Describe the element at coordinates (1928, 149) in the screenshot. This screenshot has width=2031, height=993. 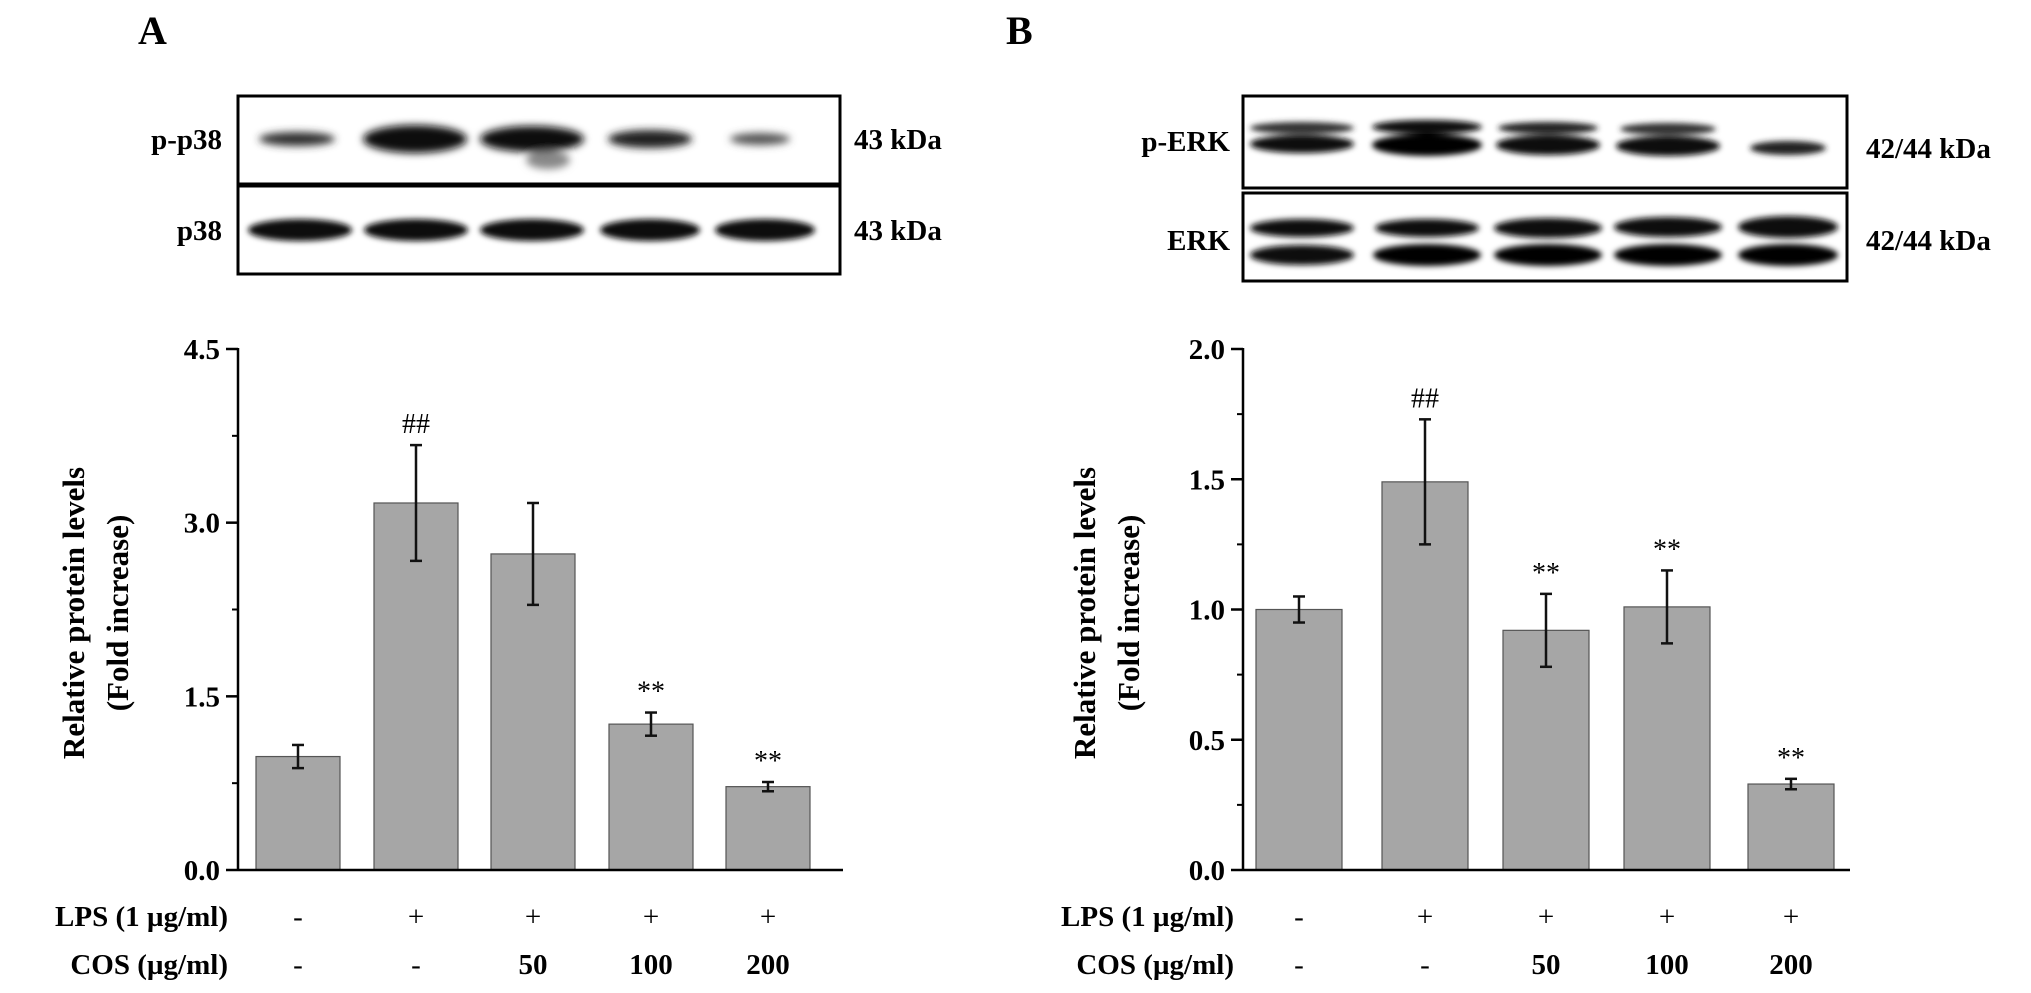
I see `blot-size-p-erk: 42/44 kDa` at that location.